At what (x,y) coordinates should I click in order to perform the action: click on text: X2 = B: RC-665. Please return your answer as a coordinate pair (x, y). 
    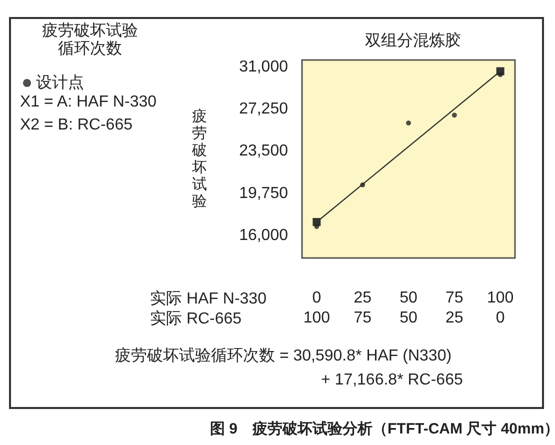
    Looking at the image, I should click on (76, 125).